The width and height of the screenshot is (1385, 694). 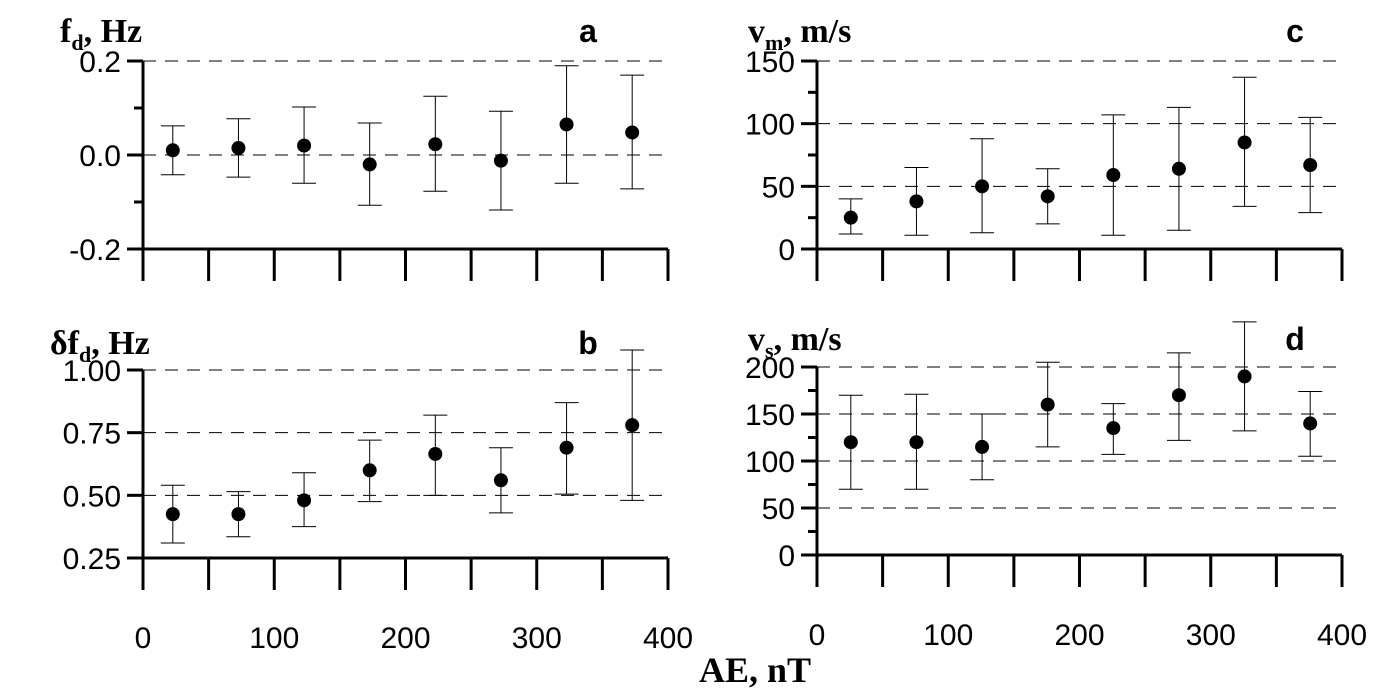 I want to click on panel-label: a, so click(x=588, y=31).